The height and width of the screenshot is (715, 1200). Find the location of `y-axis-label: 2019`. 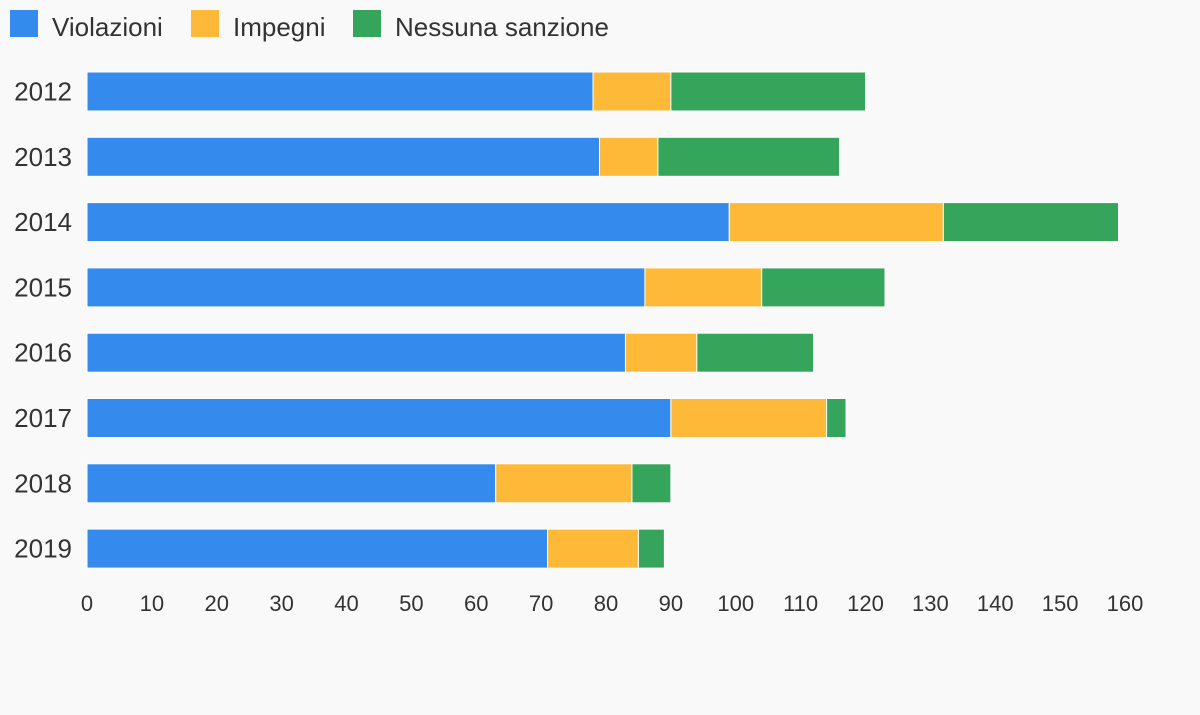

y-axis-label: 2019 is located at coordinates (43, 549).